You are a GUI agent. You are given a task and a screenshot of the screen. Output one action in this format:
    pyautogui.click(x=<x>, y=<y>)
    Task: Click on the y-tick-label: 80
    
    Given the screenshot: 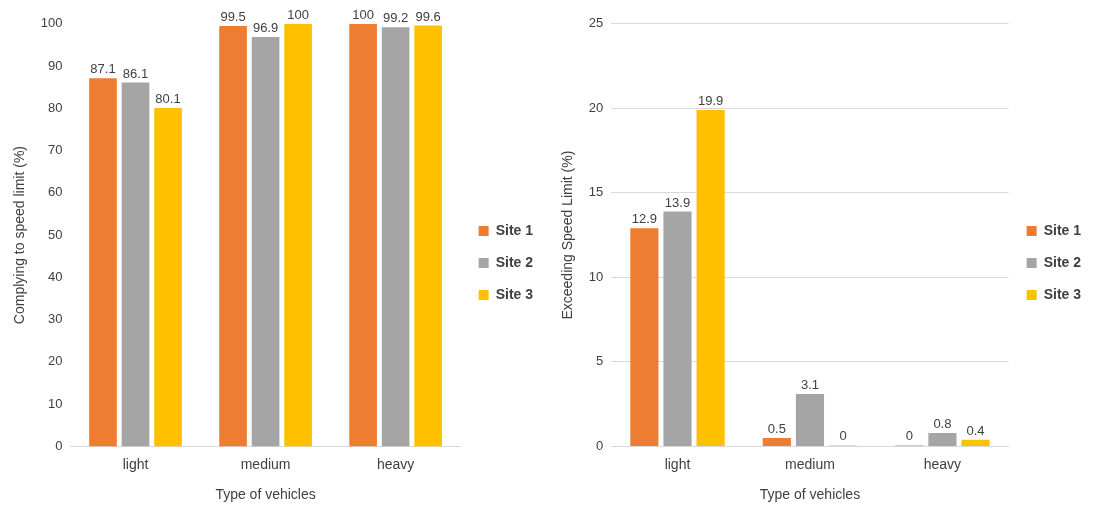 What is the action you would take?
    pyautogui.click(x=55, y=107)
    